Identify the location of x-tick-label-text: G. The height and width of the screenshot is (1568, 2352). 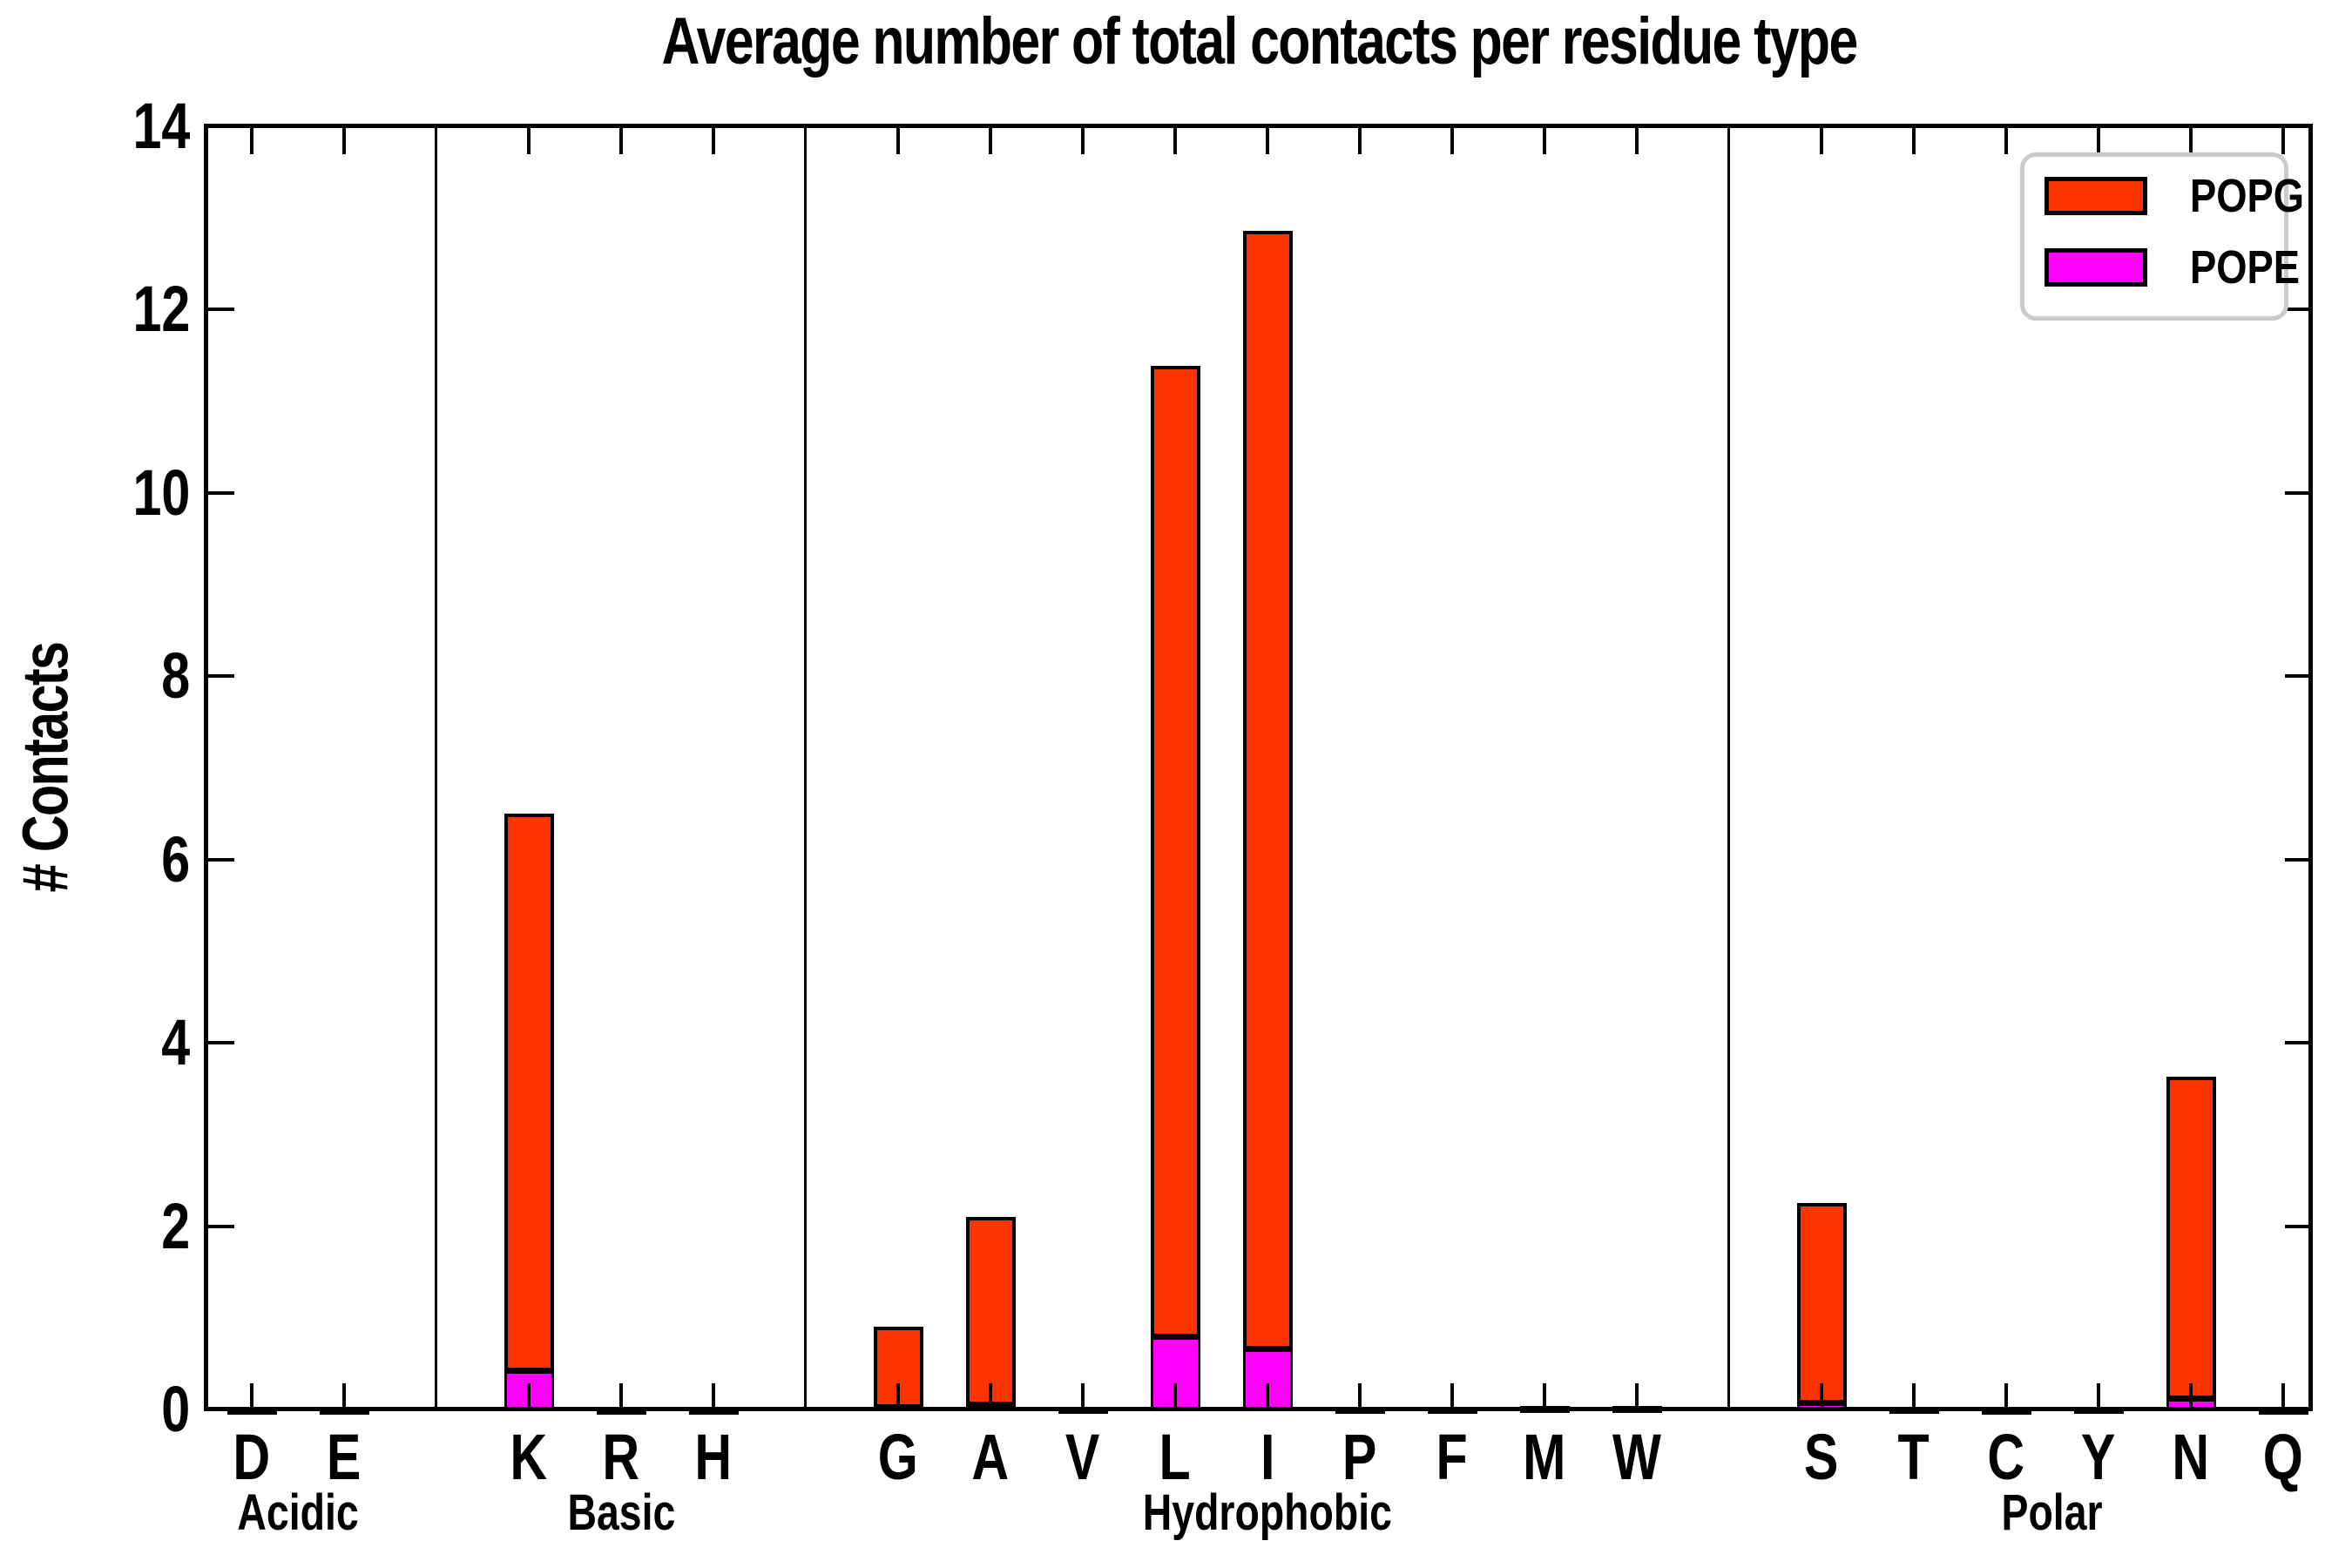
(898, 1457).